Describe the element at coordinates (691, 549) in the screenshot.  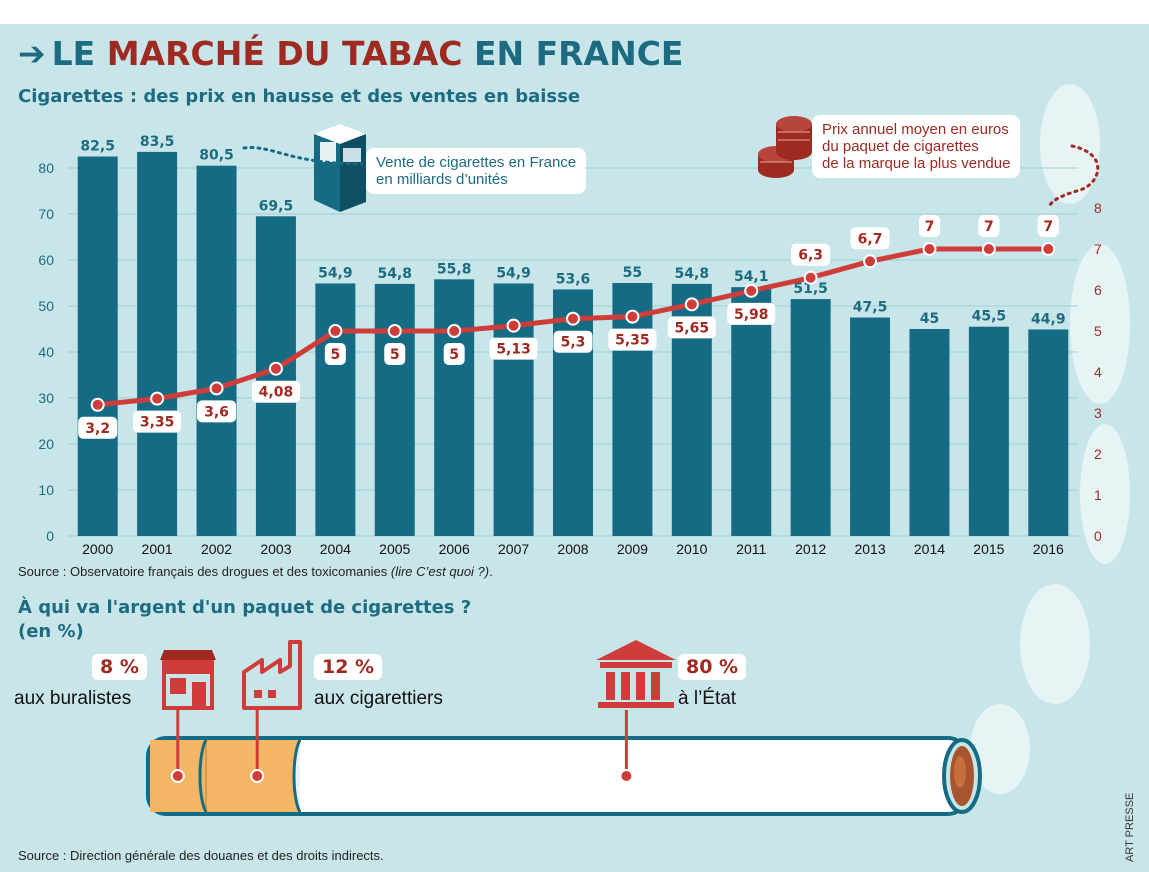
I see `x-tick-label: 2010` at that location.